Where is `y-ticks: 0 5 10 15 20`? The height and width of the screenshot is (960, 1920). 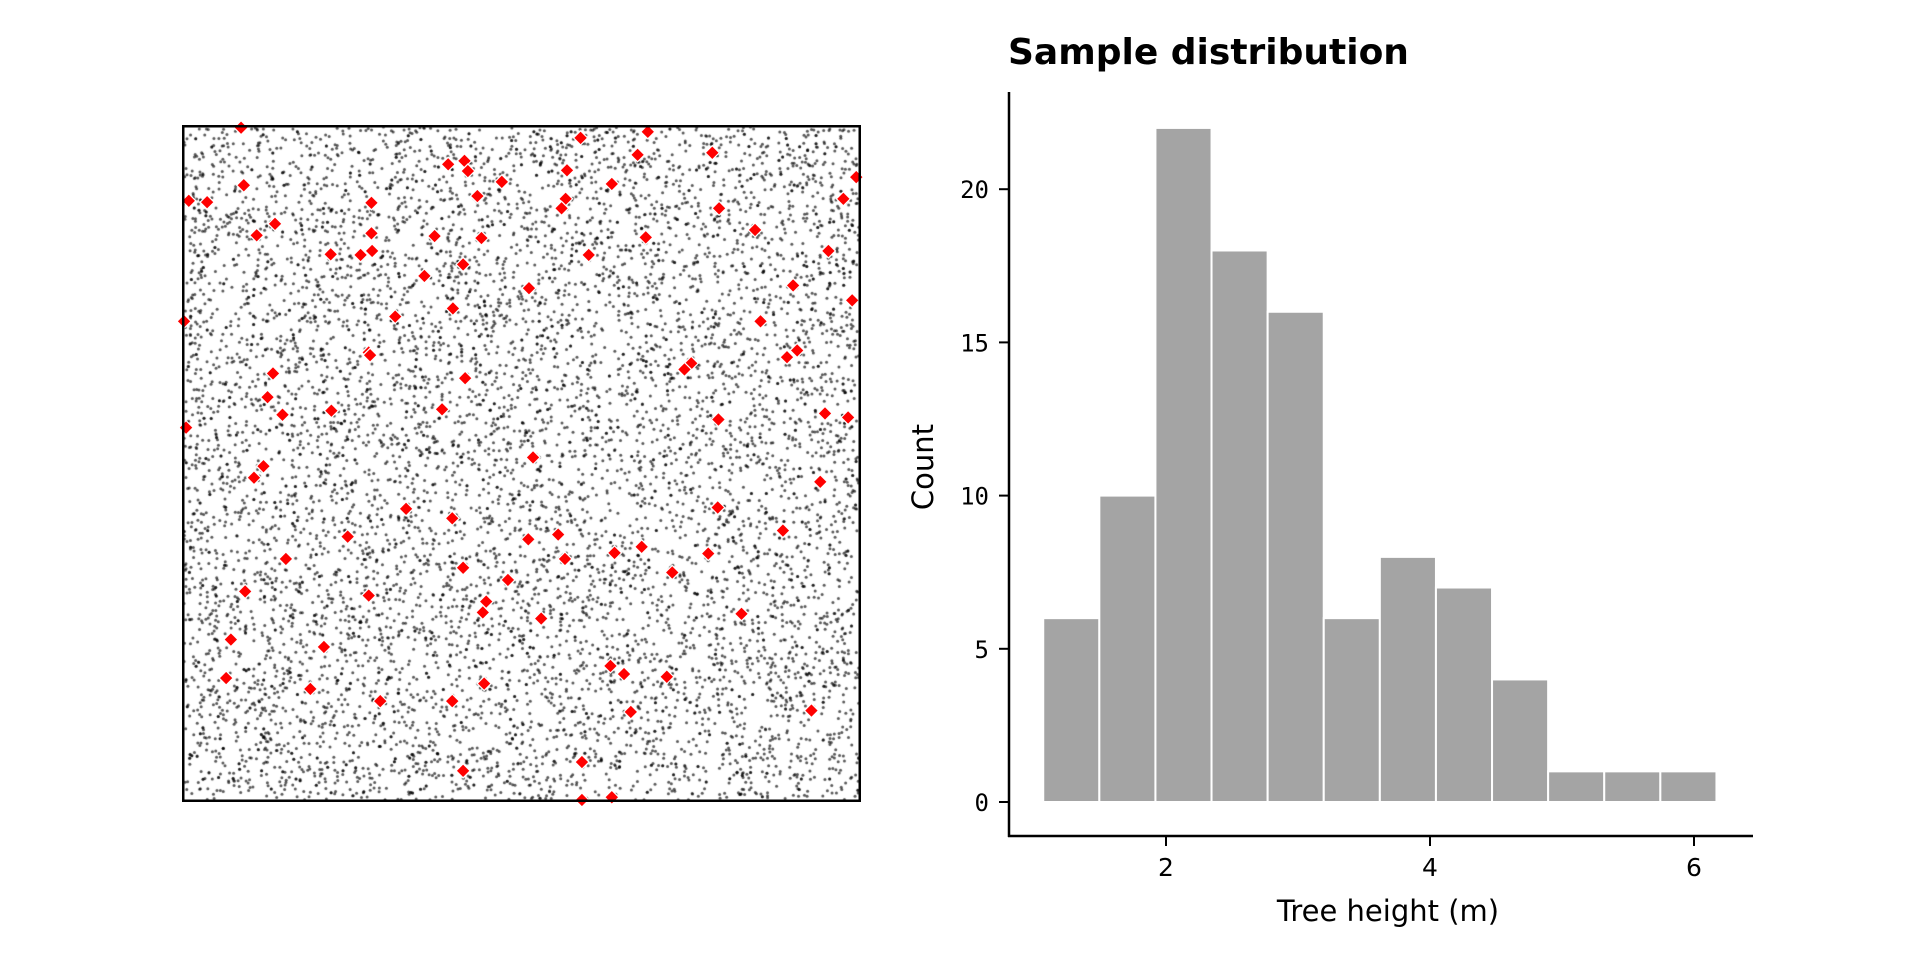
y-ticks: 0 5 10 15 20 is located at coordinates (984, 496).